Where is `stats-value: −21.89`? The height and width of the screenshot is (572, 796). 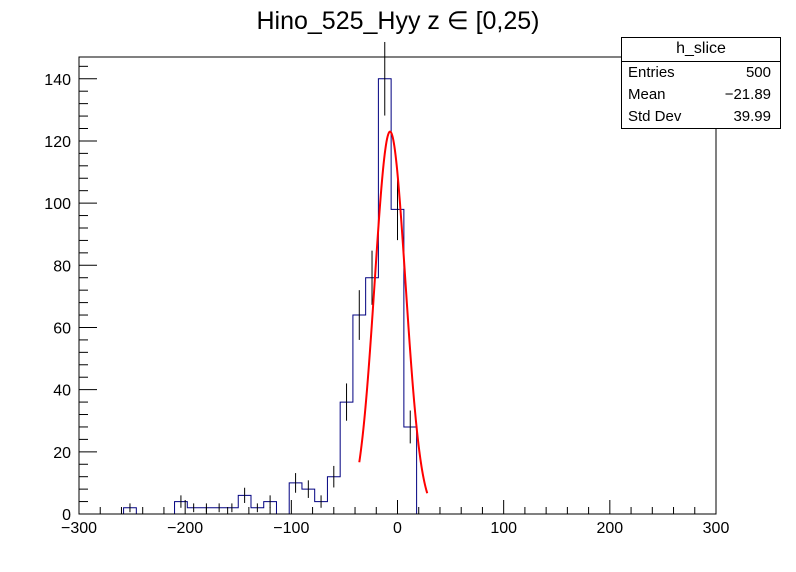 stats-value: −21.89 is located at coordinates (747, 94).